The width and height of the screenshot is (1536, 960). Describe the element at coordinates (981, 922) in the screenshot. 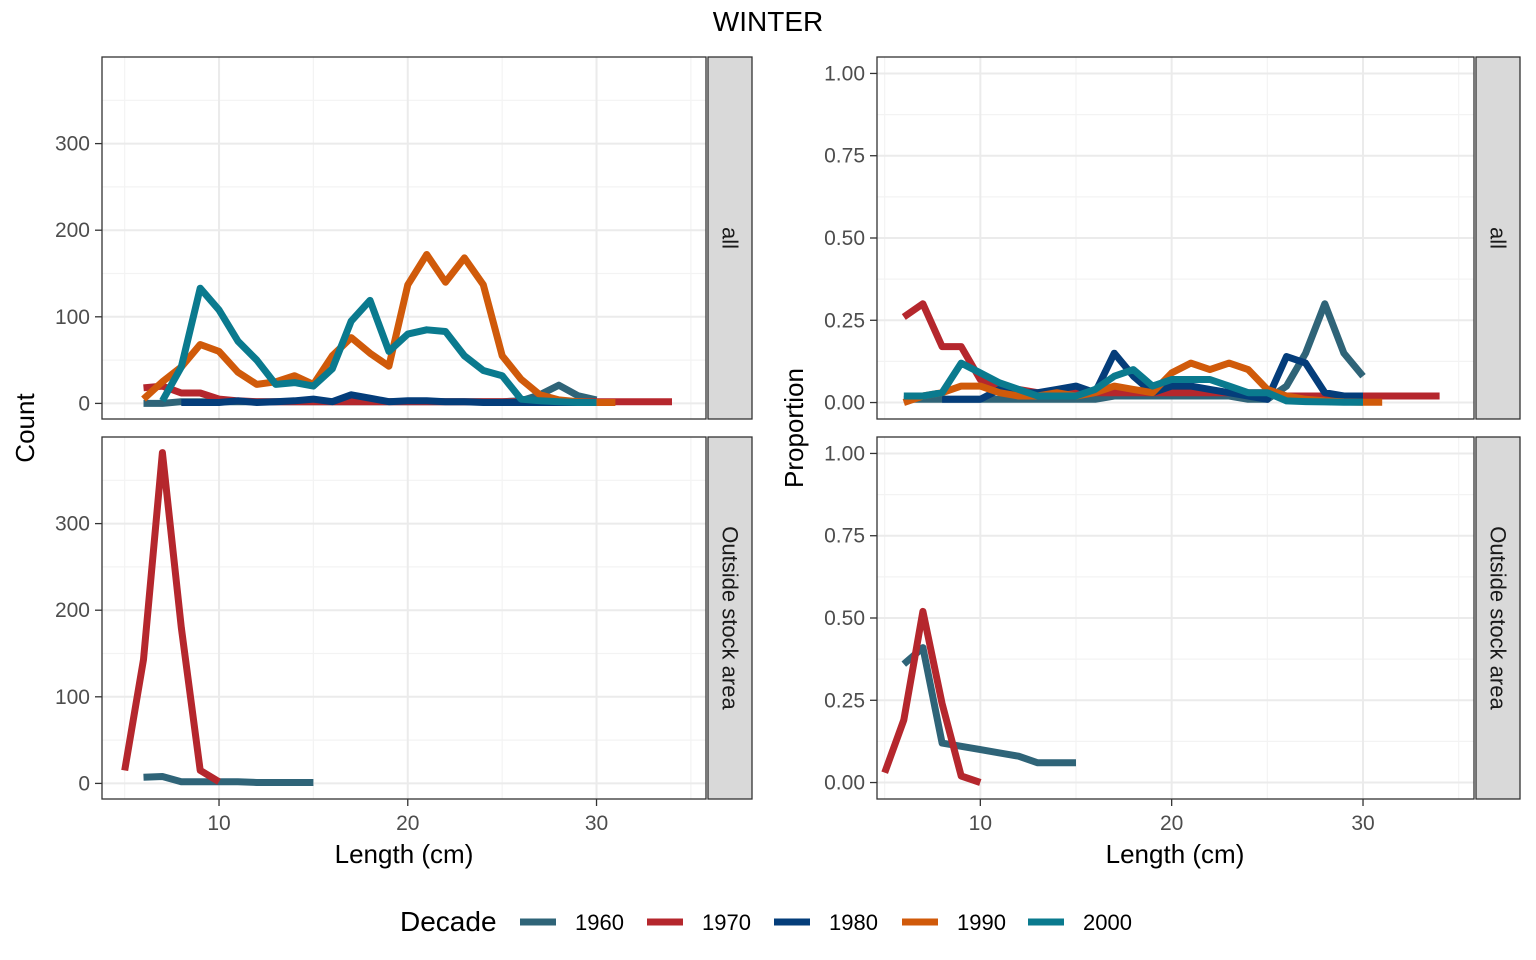

I see `legend-label-1990: 1990` at that location.